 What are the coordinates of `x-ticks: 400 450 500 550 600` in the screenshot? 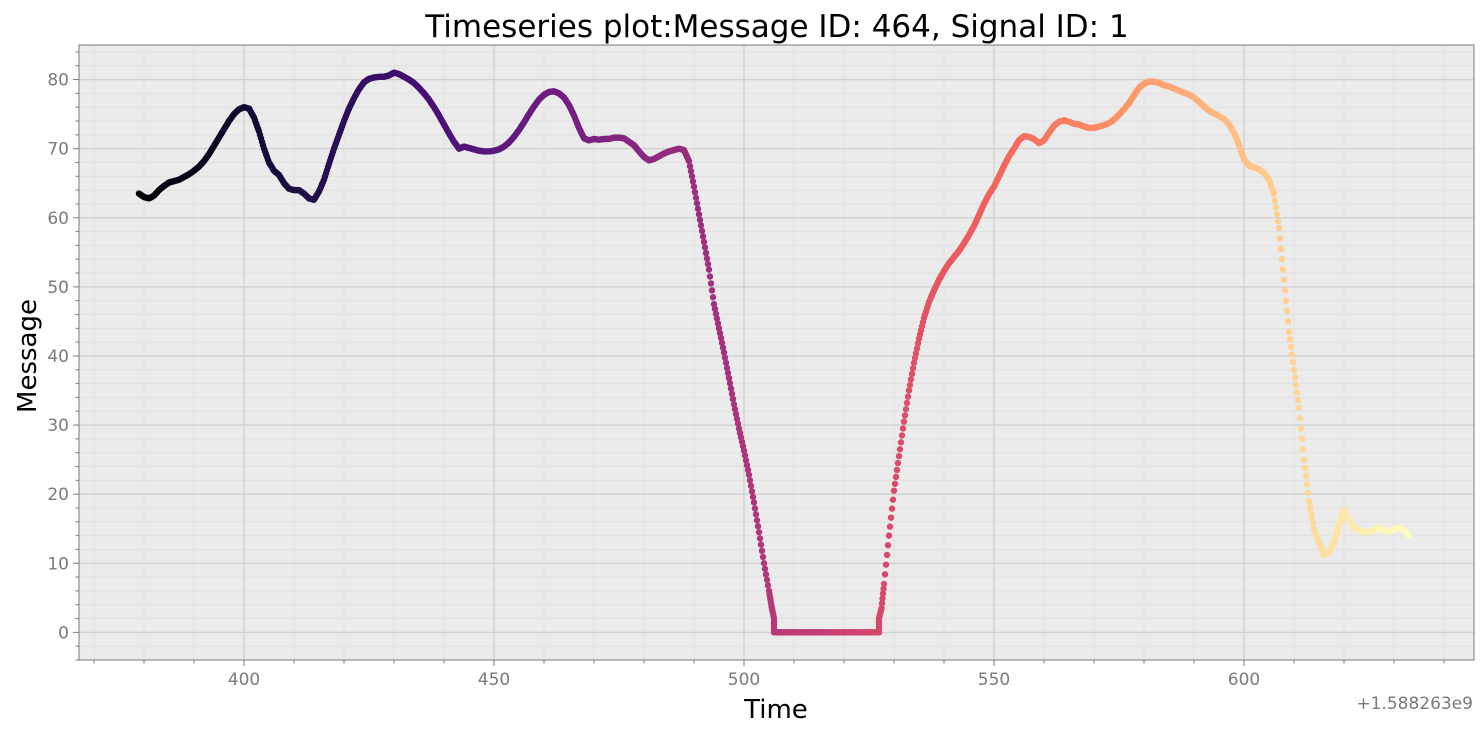 It's located at (769, 675).